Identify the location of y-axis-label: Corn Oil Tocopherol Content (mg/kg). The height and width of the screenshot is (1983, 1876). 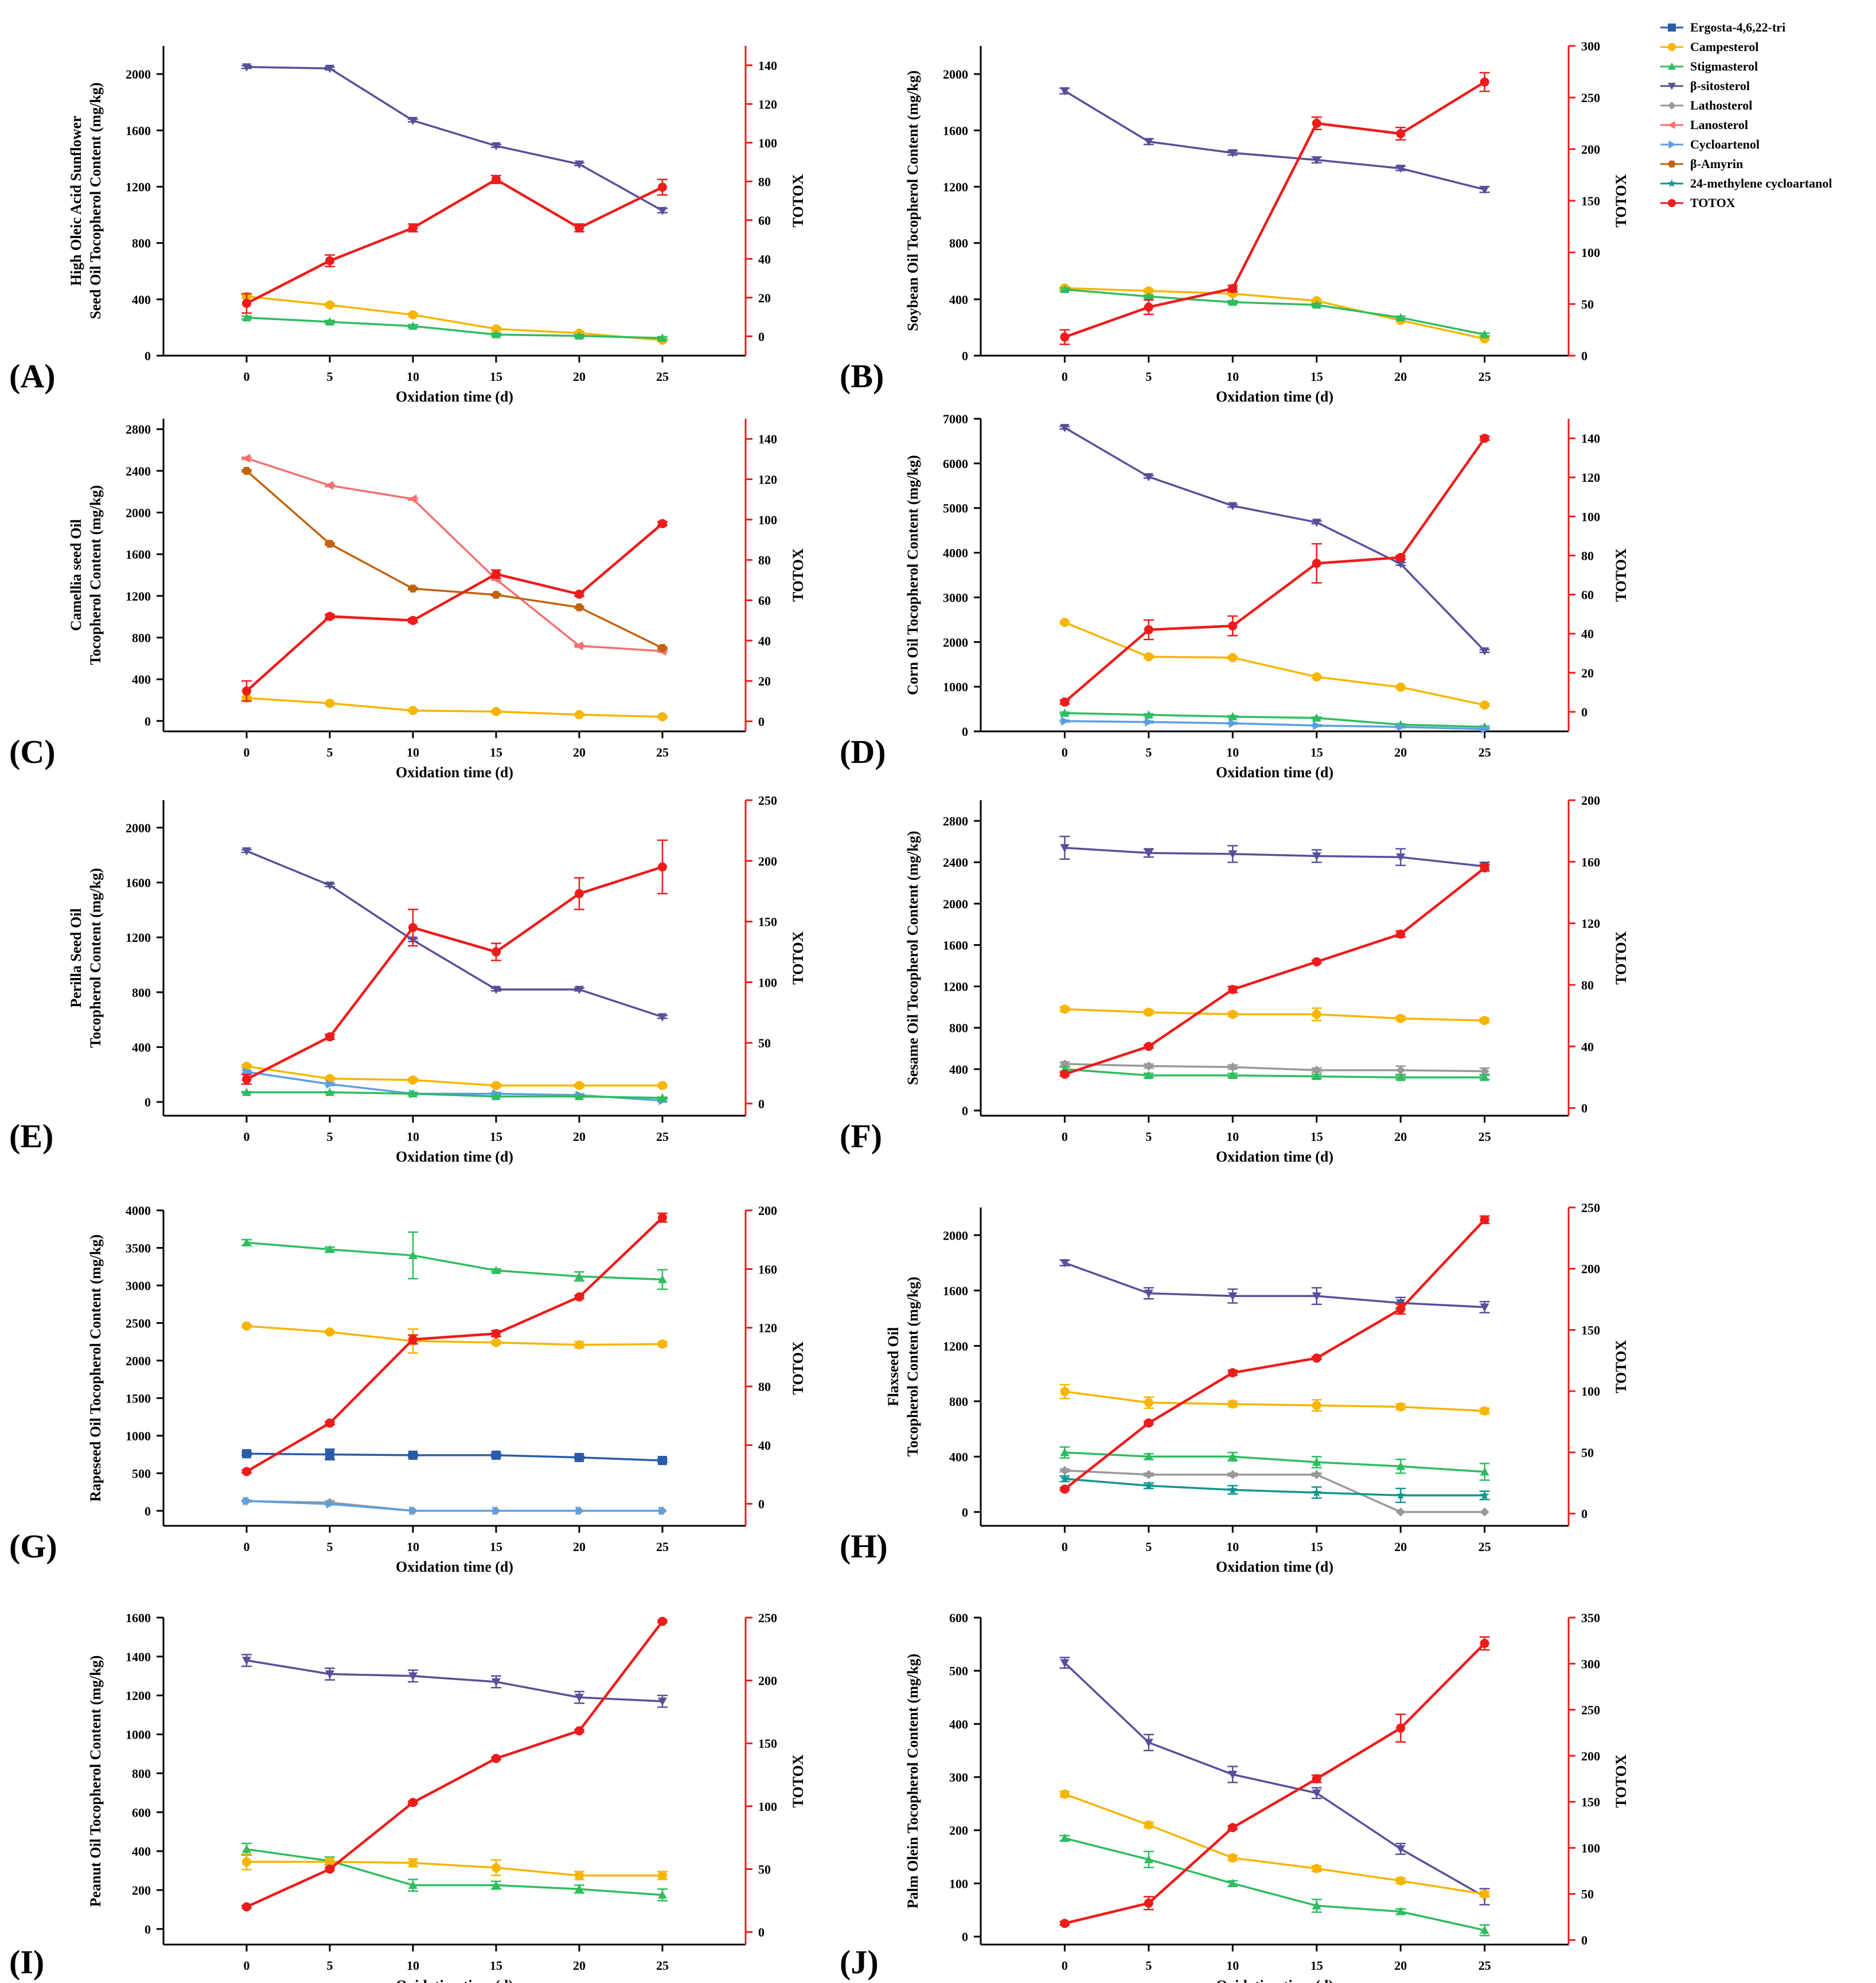
(912, 575).